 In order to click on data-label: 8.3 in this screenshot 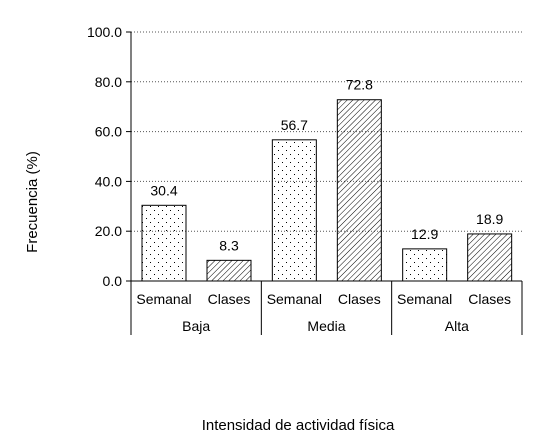, I will do `click(229, 245)`.